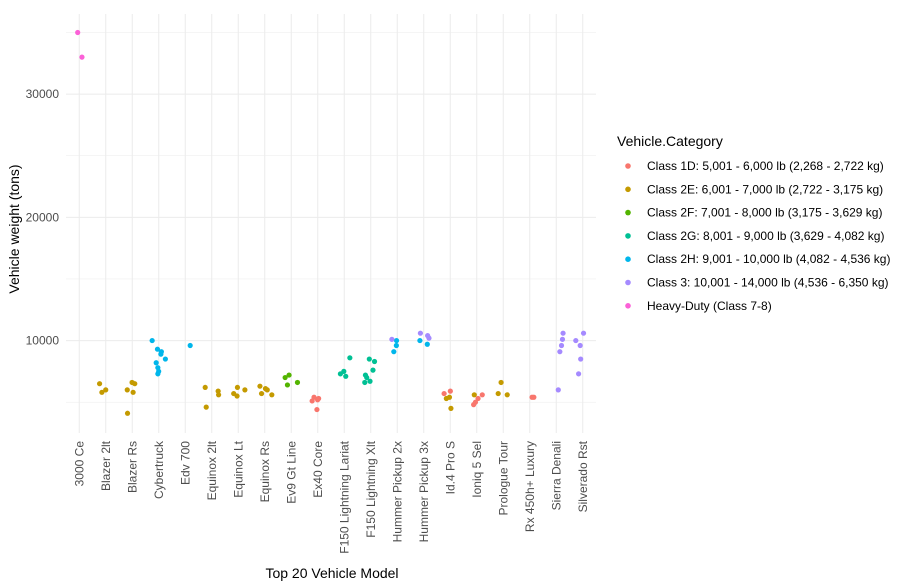 The image size is (911, 588). Describe the element at coordinates (503, 478) in the screenshot. I see `x-tick-label: Prologue Tour` at that location.